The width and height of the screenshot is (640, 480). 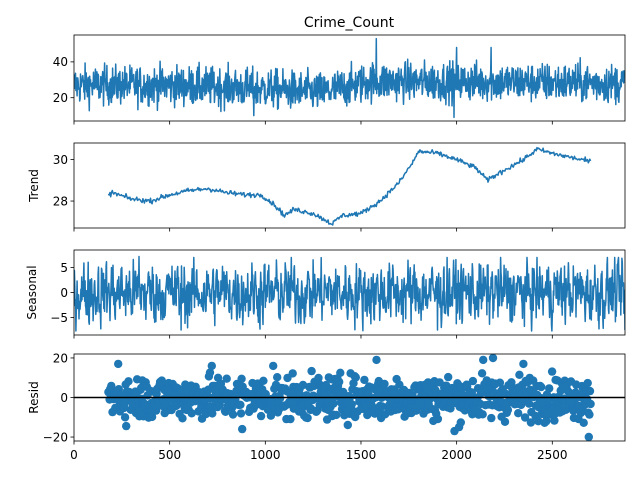 What do you see at coordinates (265, 455) in the screenshot?
I see `x-tick-label: 1000` at bounding box center [265, 455].